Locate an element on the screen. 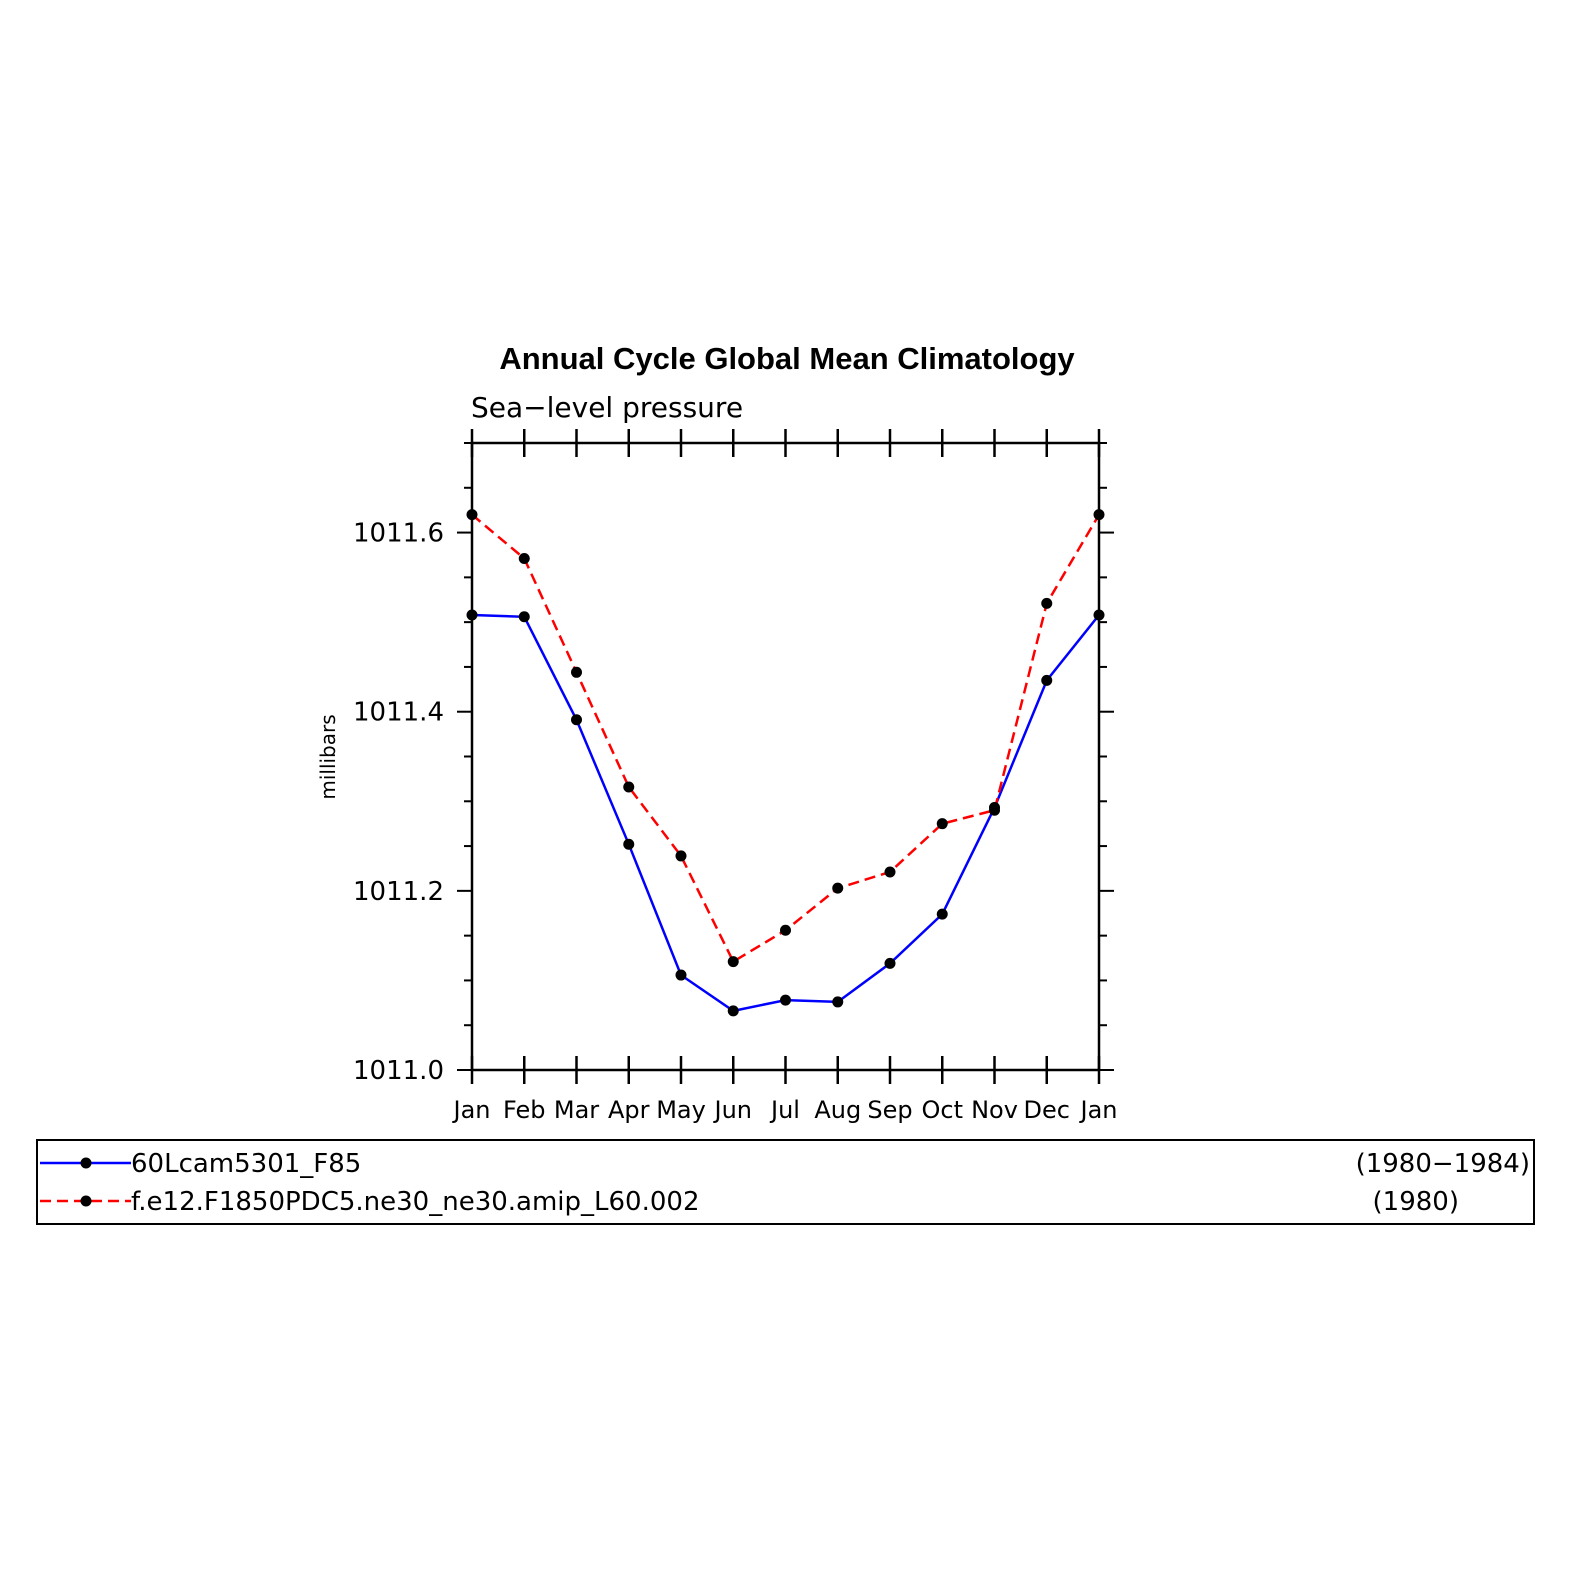 This screenshot has height=1575, width=1575. x-axis-tick-labels: Jan Feb Mar Apr May Jun Jul Aug Sep Oct Nov Dec Jan is located at coordinates (785, 1110).